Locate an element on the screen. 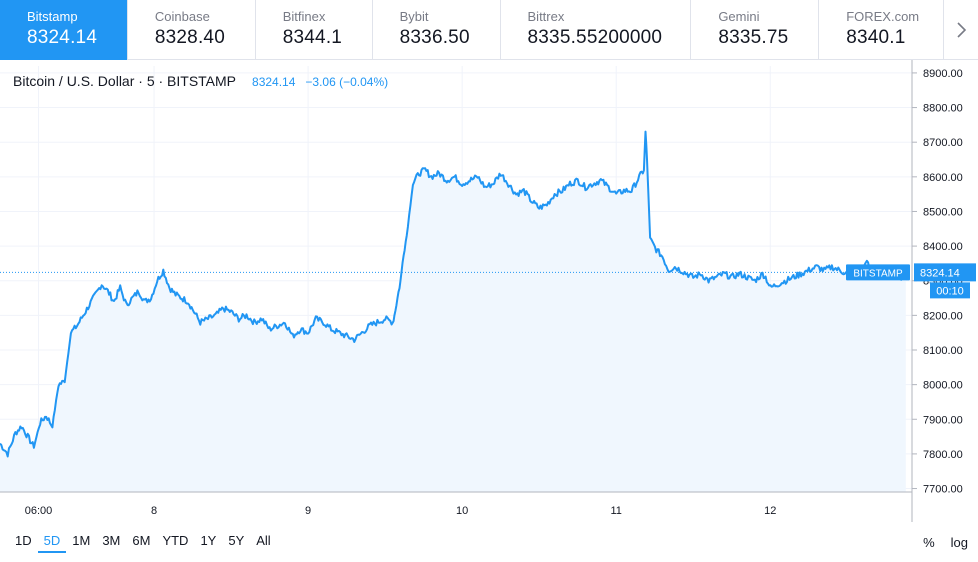 The width and height of the screenshot is (978, 562). chevron-right-icon is located at coordinates (962, 30).